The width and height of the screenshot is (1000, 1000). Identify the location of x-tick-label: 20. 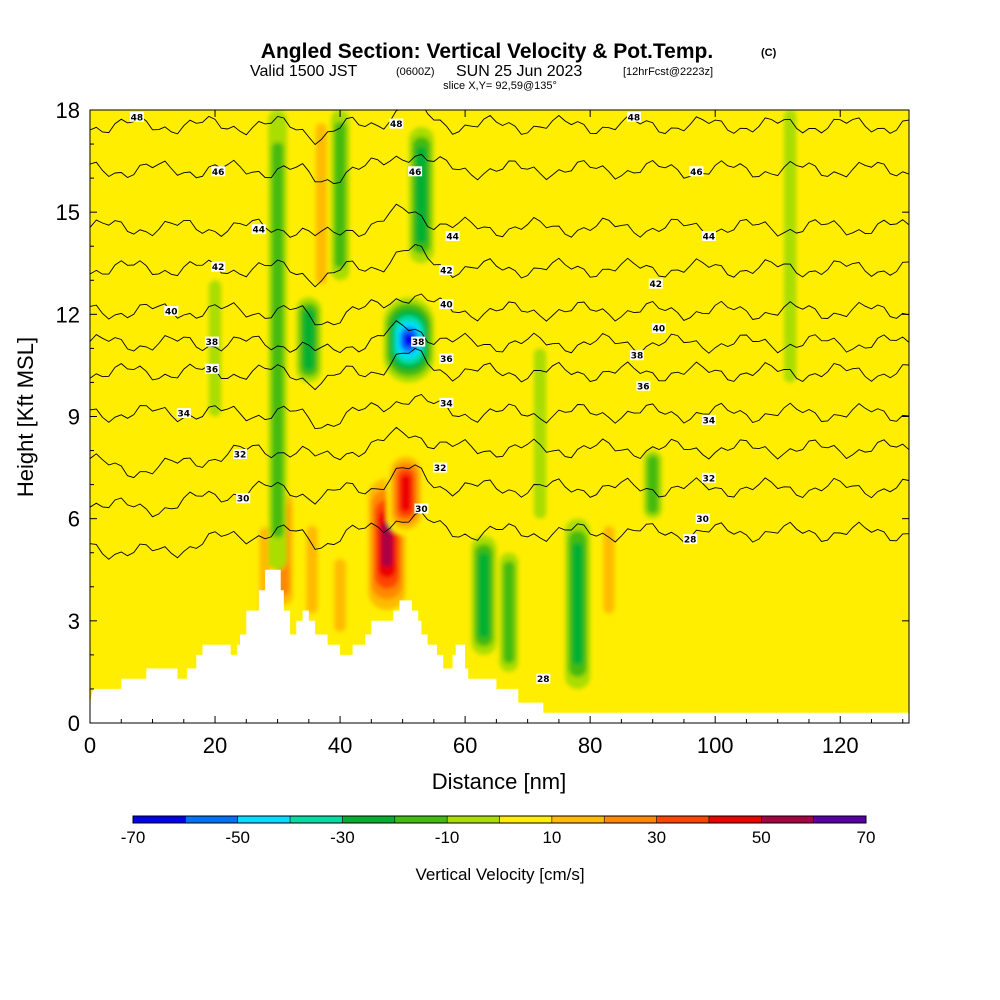
(215, 745).